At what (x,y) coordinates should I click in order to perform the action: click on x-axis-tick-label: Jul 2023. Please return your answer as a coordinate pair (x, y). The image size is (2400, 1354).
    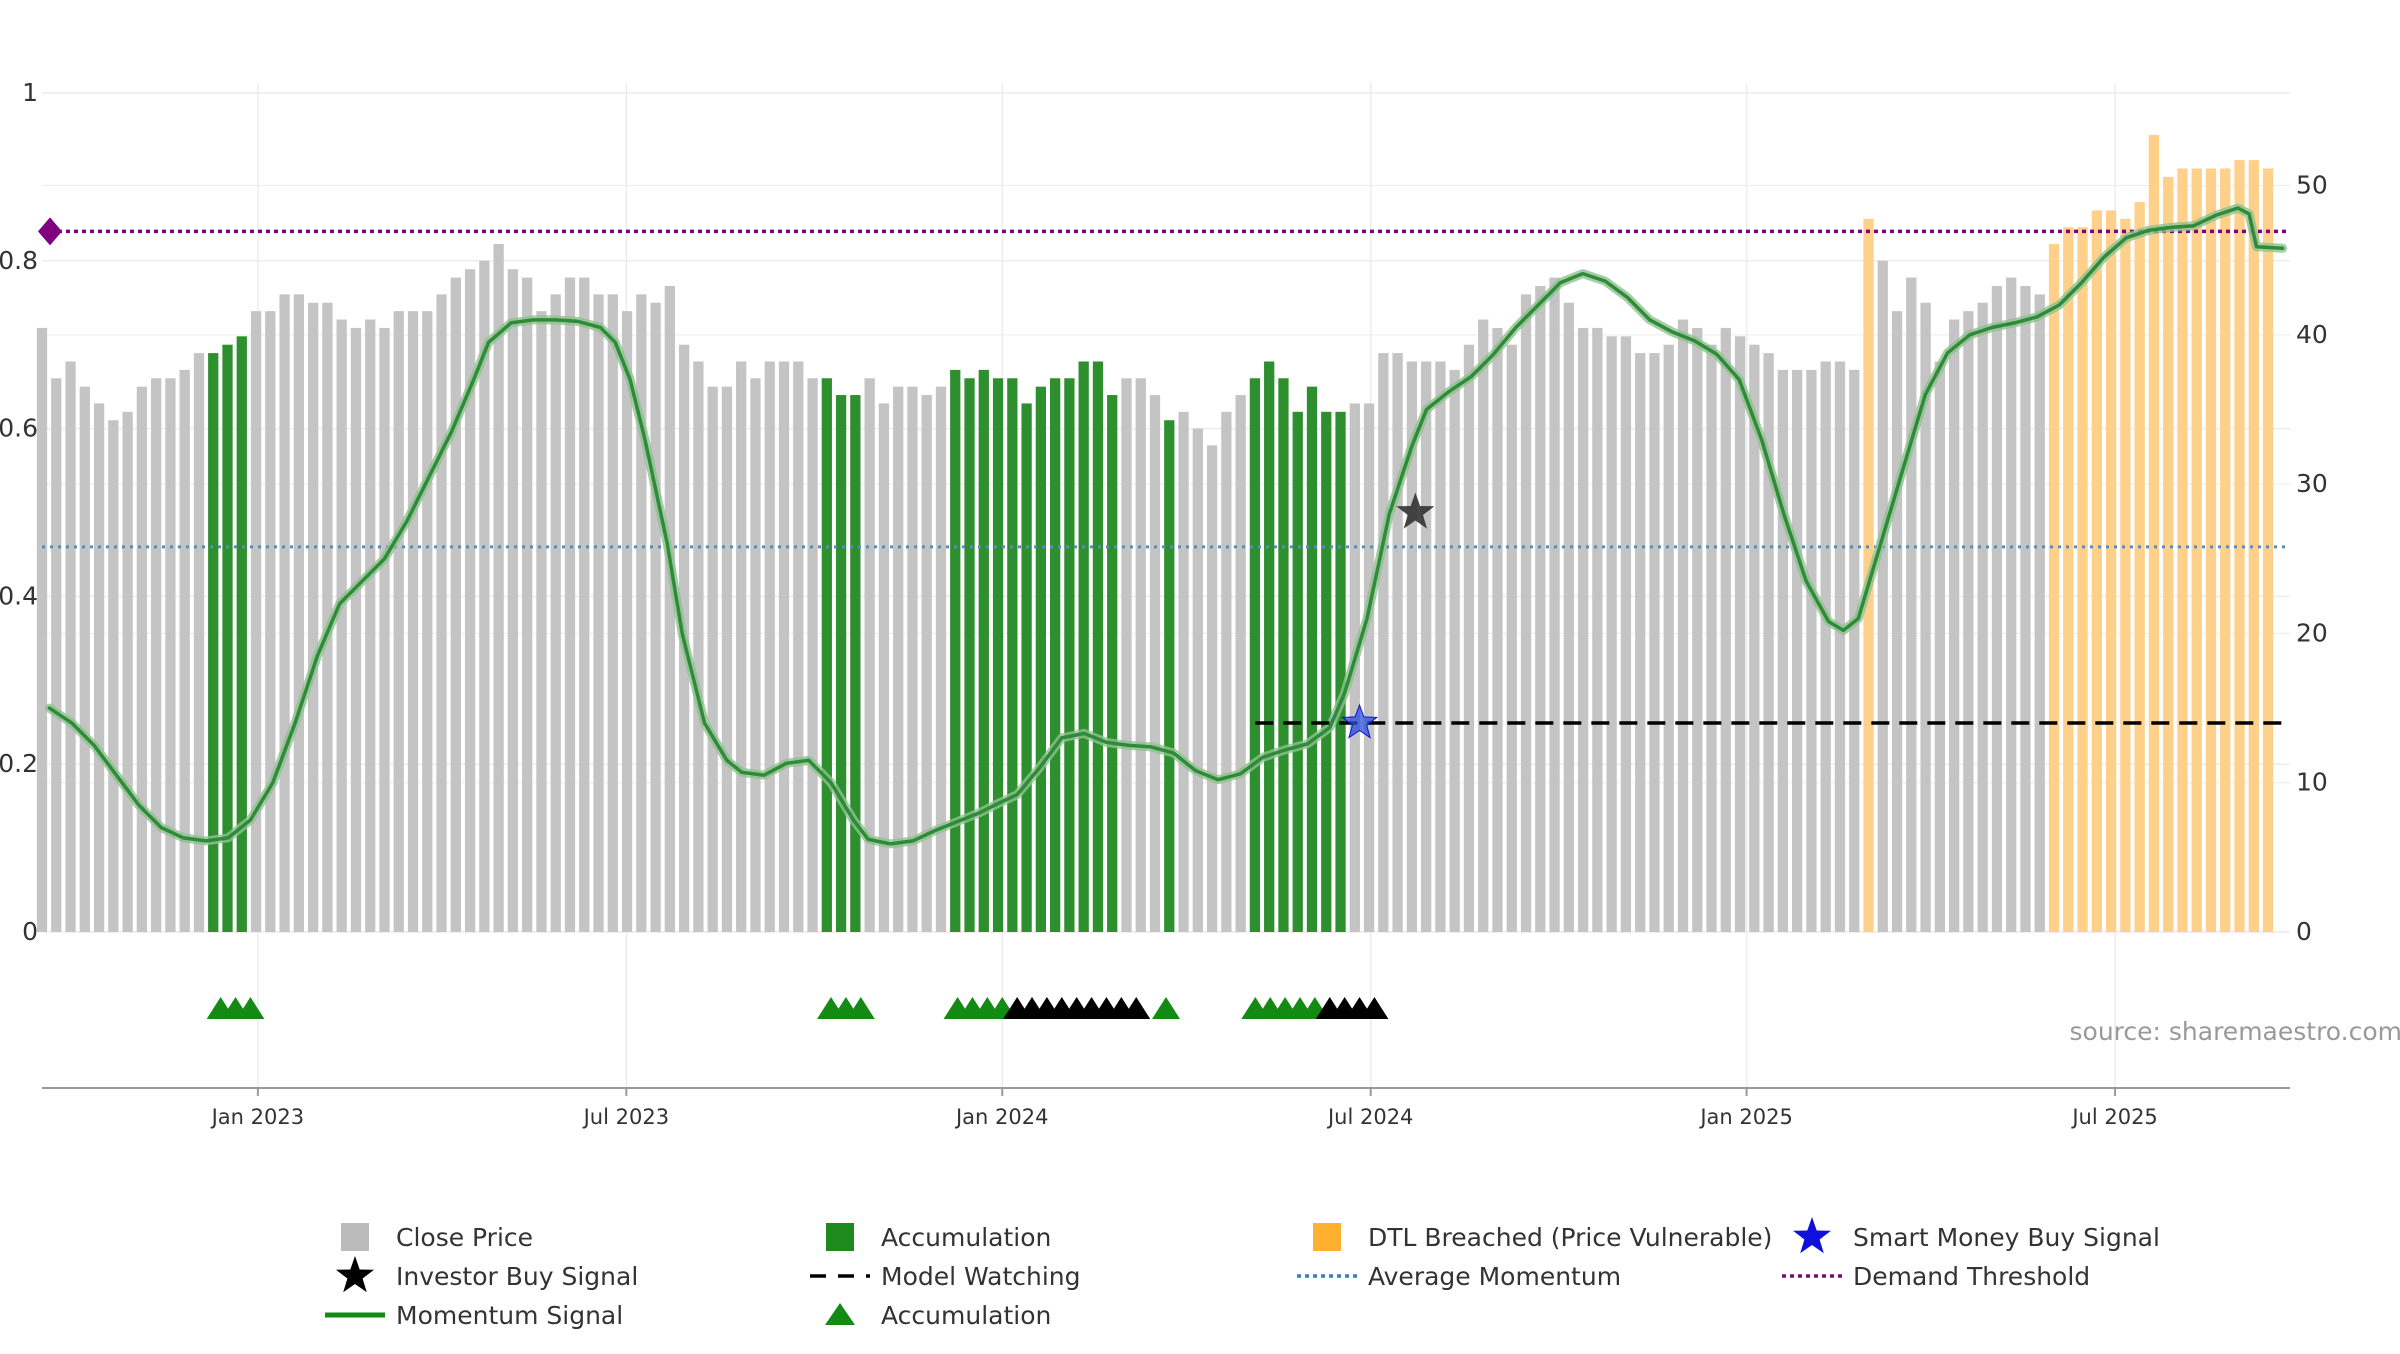
    Looking at the image, I should click on (625, 1117).